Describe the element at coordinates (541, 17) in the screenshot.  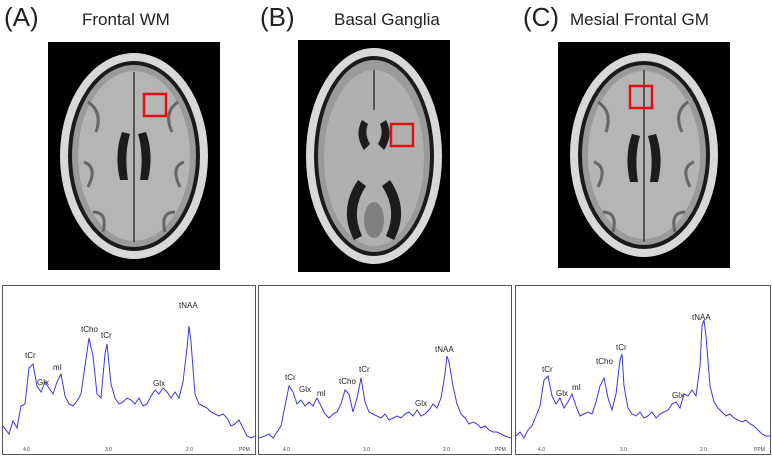
I see `panel-c-letter: (C)` at that location.